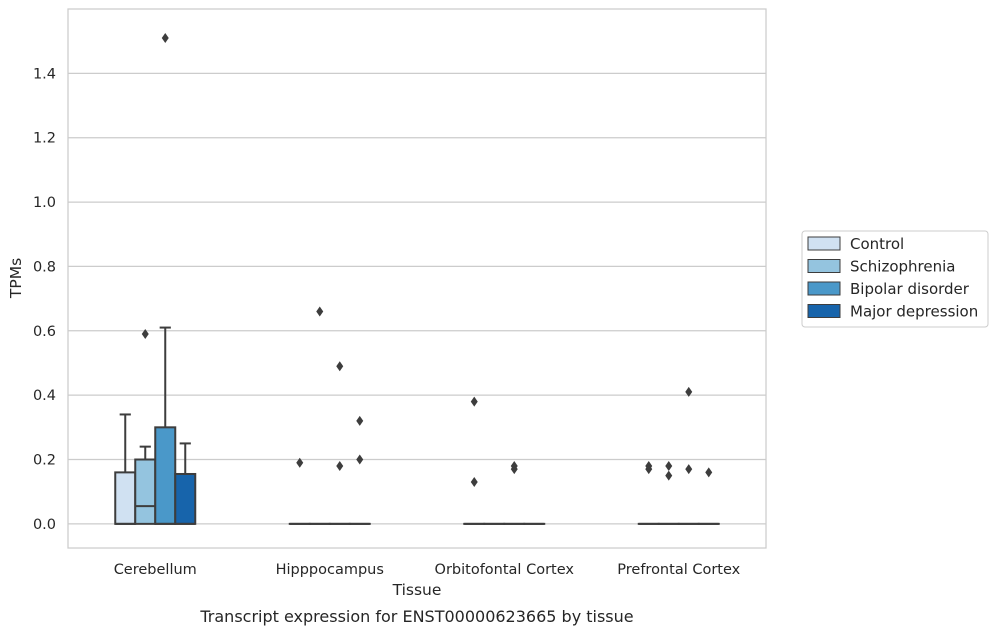  I want to click on x-tick-label: Orbitofontal Cortex, so click(505, 570).